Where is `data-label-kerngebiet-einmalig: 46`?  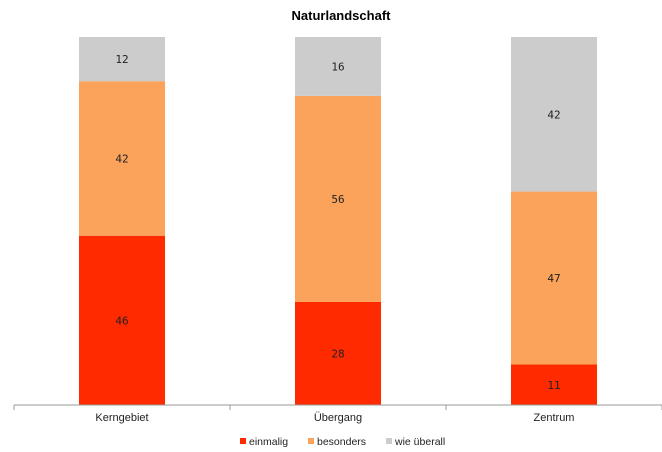 data-label-kerngebiet-einmalig: 46 is located at coordinates (121, 320).